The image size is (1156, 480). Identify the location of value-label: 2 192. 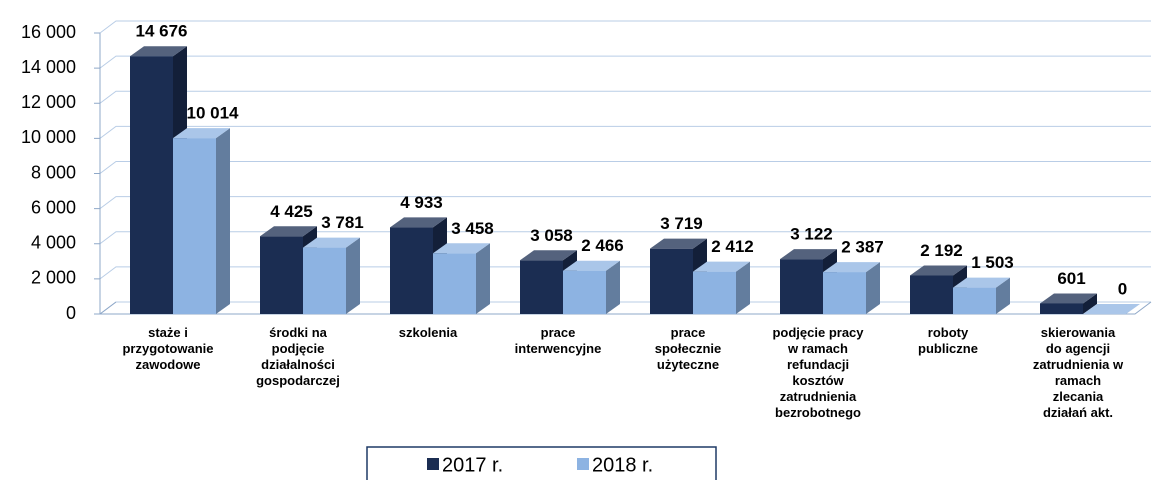
(941, 250).